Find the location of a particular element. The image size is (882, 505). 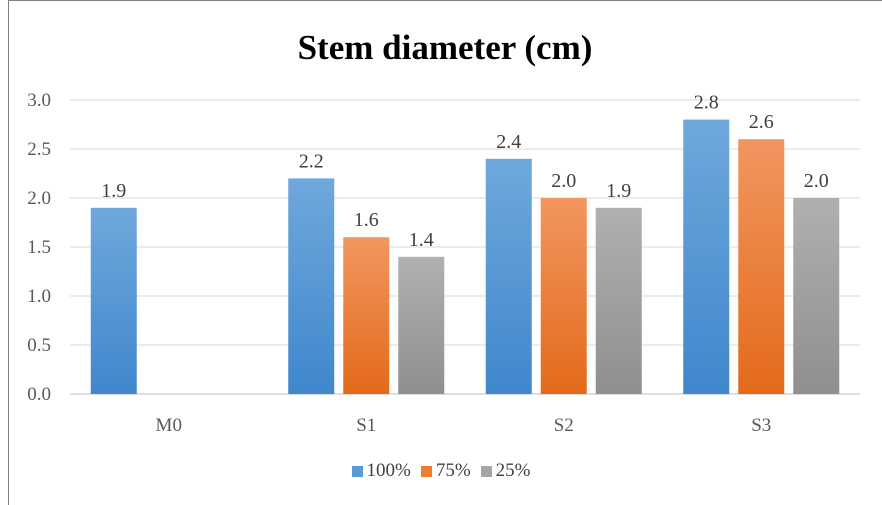

legend: 100% 75% 25% is located at coordinates (441, 471).